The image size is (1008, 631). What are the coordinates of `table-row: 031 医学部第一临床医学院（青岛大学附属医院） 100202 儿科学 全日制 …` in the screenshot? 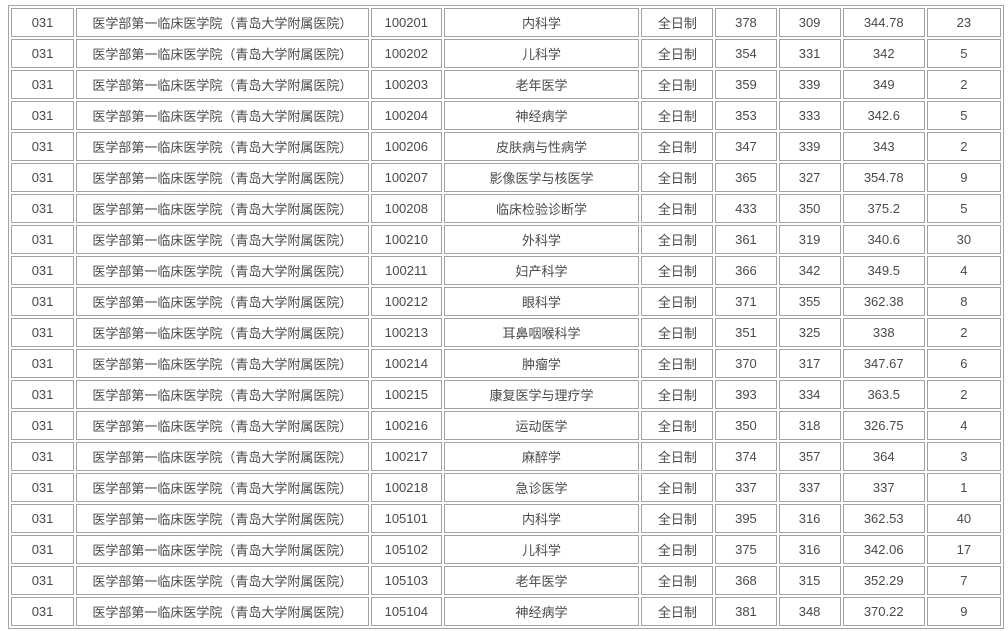 It's located at (506, 53).